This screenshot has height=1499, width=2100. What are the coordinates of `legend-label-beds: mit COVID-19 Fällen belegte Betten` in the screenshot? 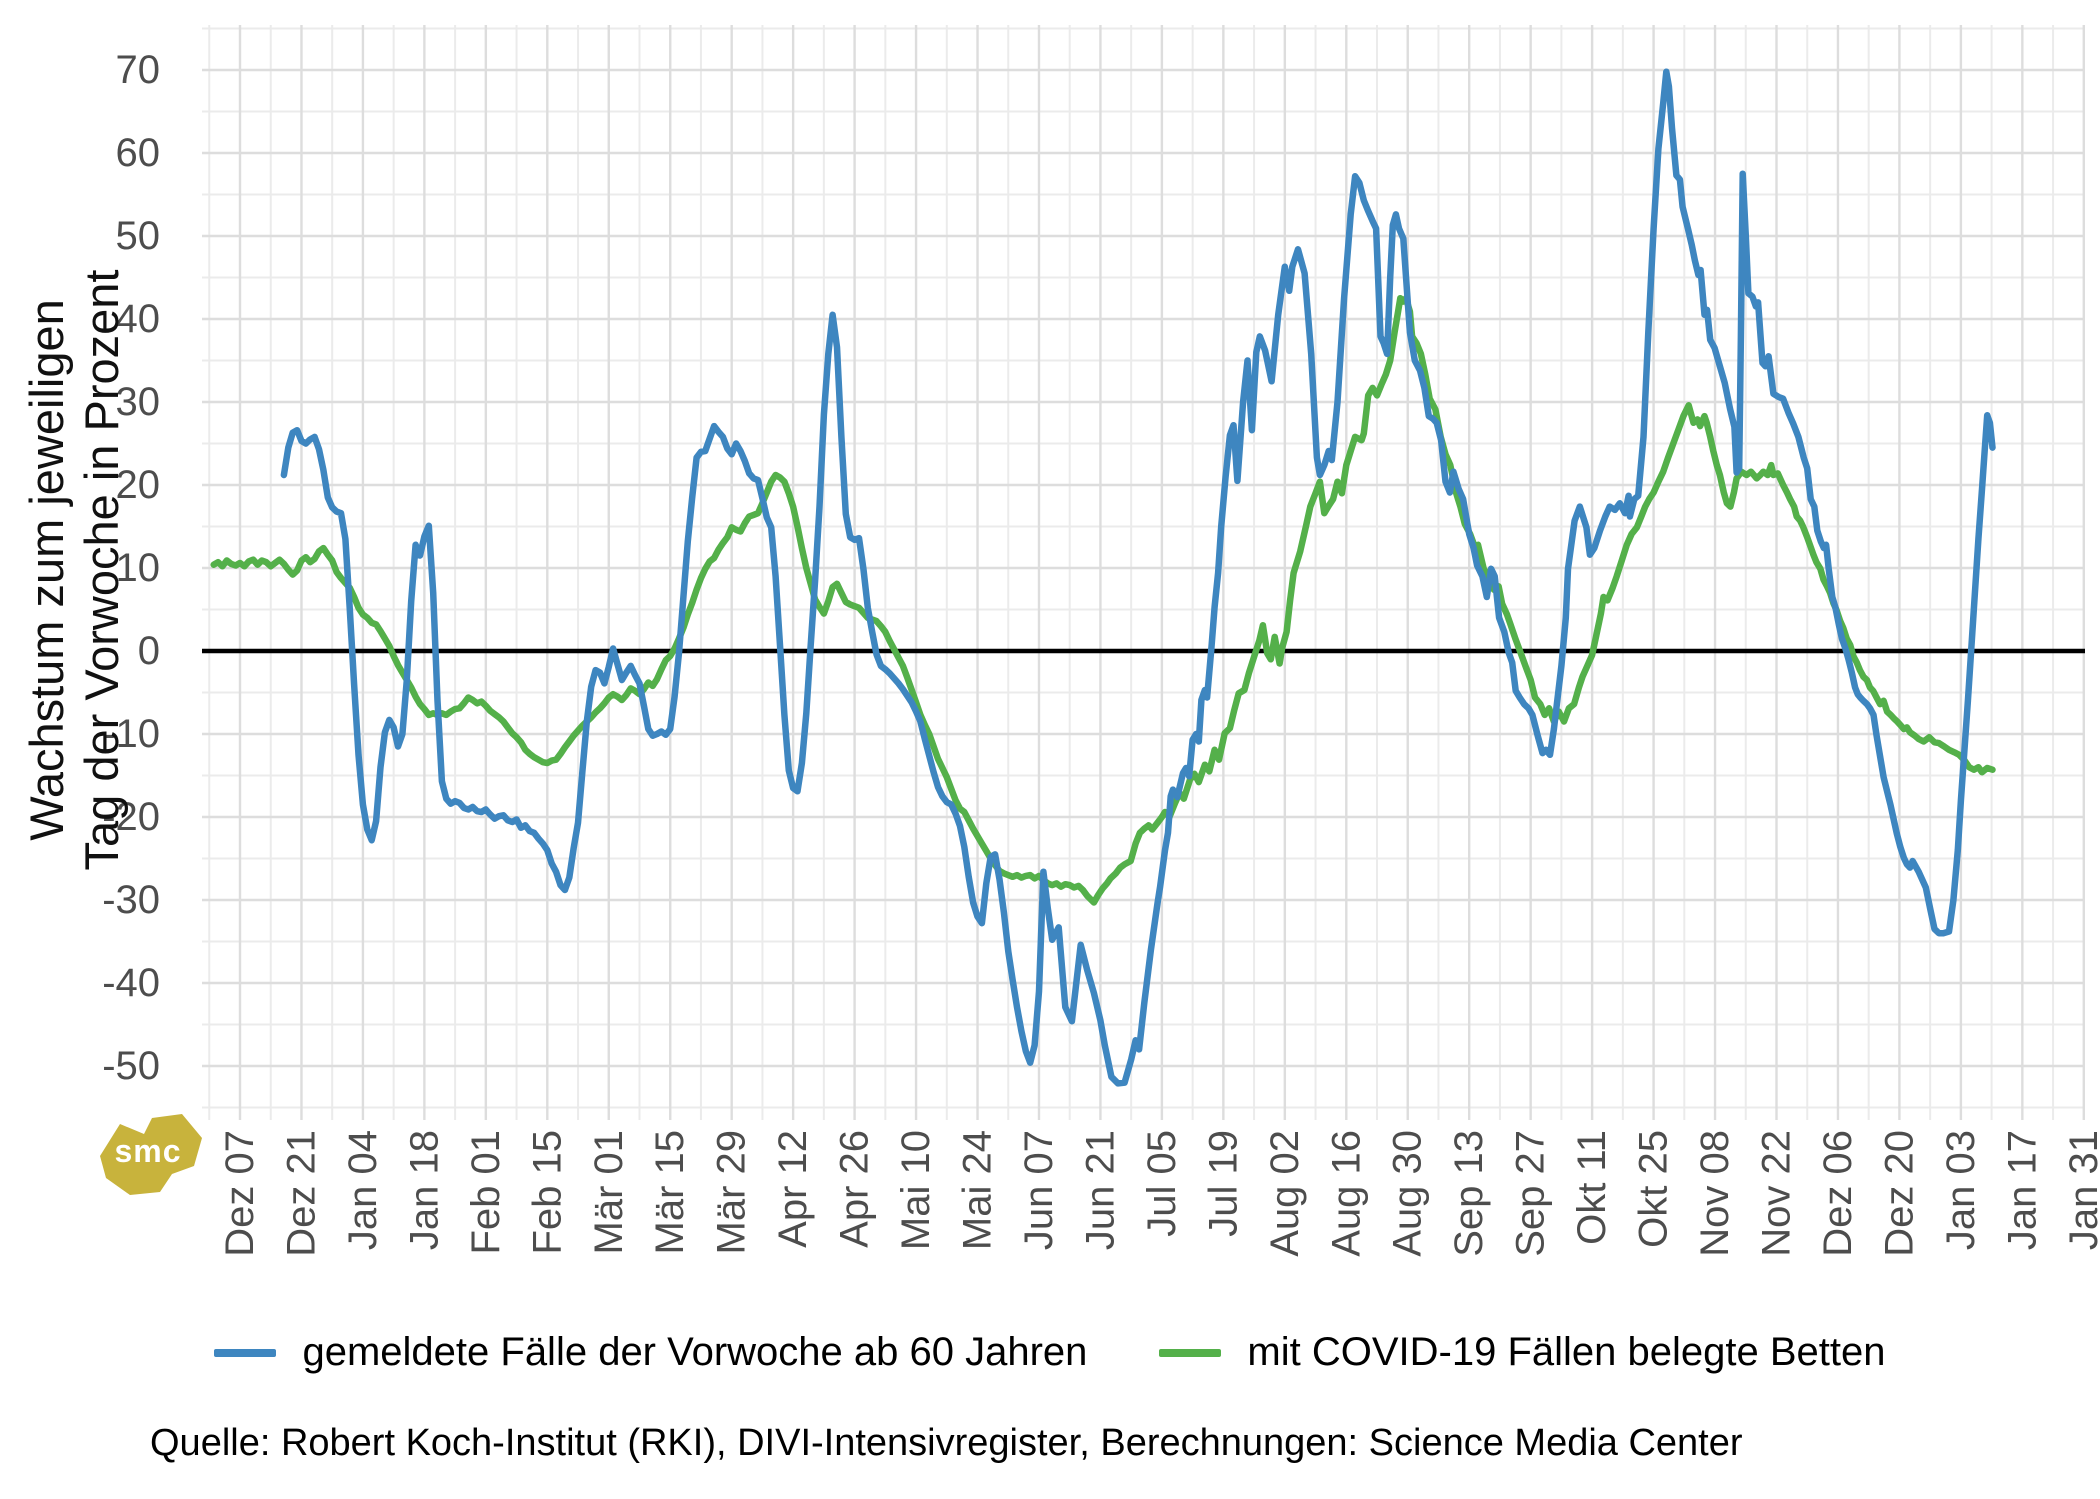 It's located at (1566, 1352).